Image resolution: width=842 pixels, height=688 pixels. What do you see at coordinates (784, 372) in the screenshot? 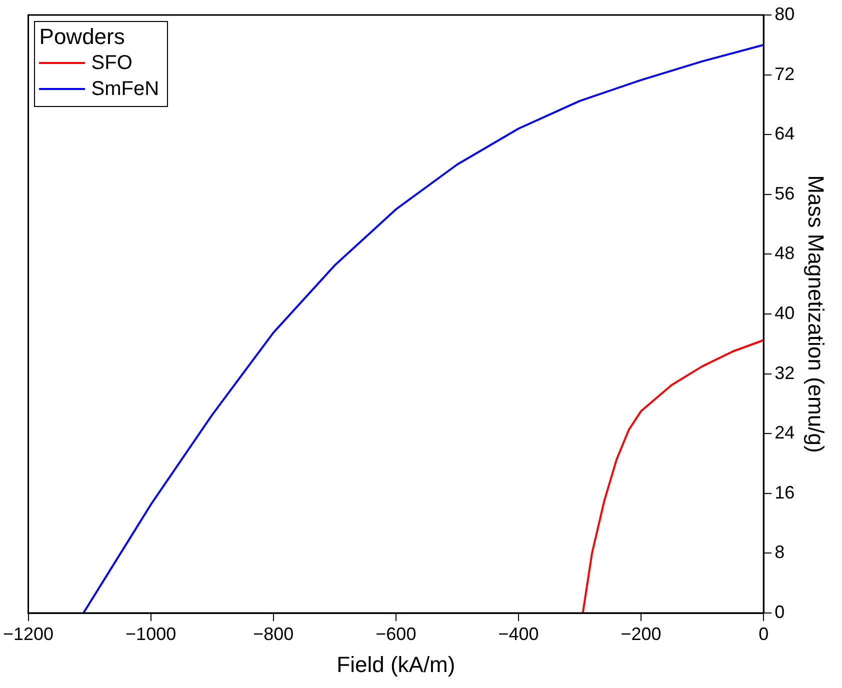
I see `y-tick-label: 32` at bounding box center [784, 372].